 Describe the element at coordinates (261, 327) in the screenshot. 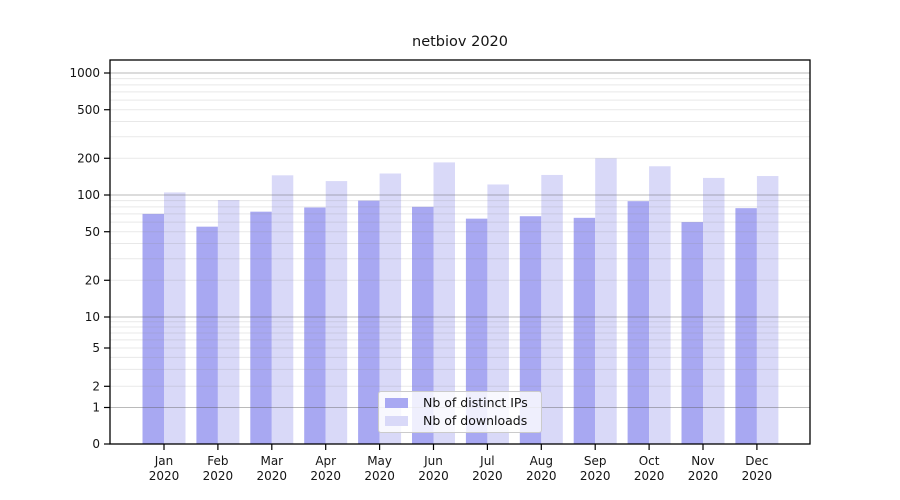

I see `bar-distinct-ips-mar` at that location.